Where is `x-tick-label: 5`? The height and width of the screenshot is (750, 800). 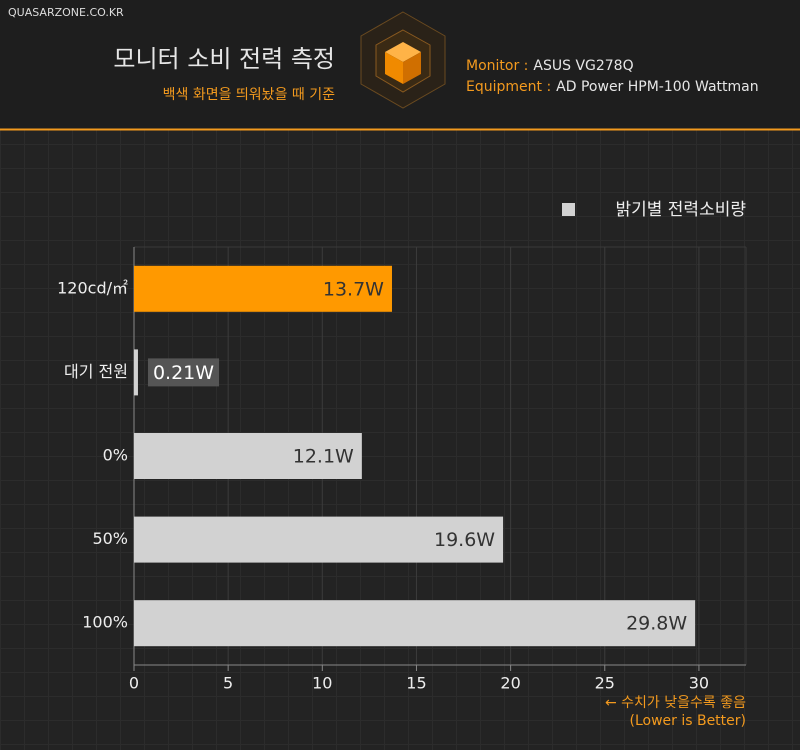 x-tick-label: 5 is located at coordinates (228, 683).